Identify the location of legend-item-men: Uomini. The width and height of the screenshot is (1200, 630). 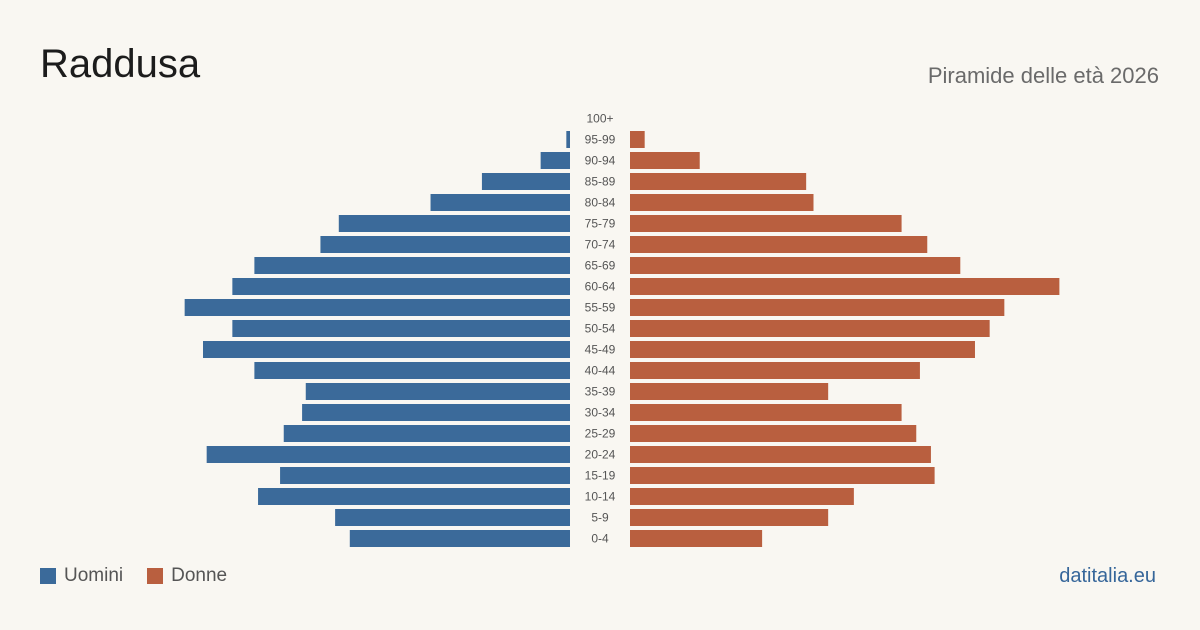
(81, 575).